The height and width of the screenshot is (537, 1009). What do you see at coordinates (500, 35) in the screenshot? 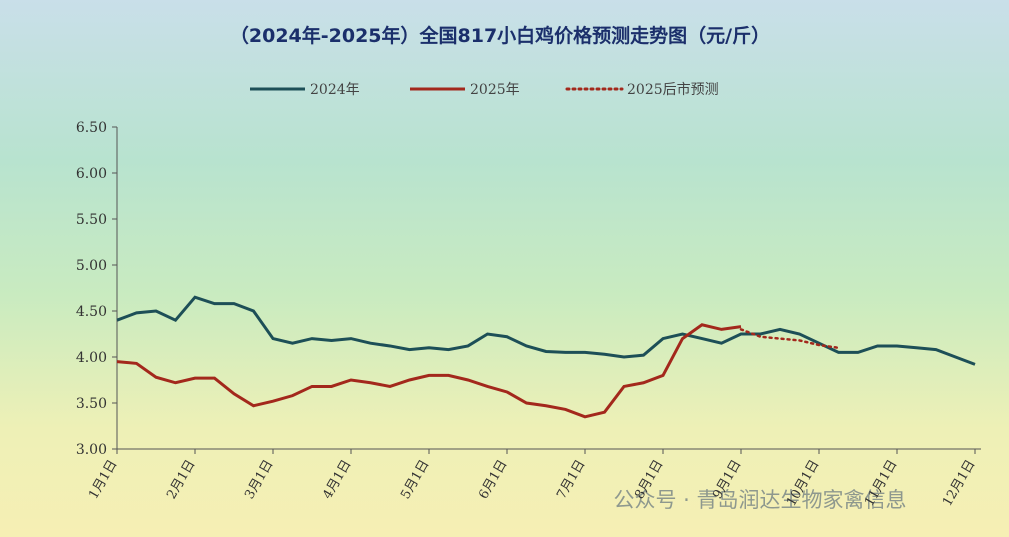
I see `chart-title: （2024年-2025年）全国817小白鸡价格预测走势图（元/斤）` at bounding box center [500, 35].